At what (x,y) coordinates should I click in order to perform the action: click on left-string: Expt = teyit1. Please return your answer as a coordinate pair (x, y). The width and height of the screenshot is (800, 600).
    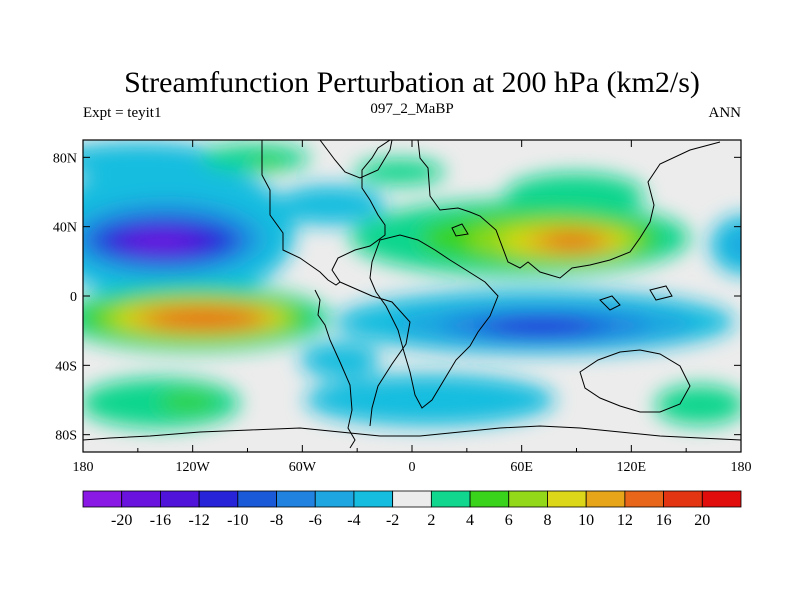
    Looking at the image, I should click on (122, 113).